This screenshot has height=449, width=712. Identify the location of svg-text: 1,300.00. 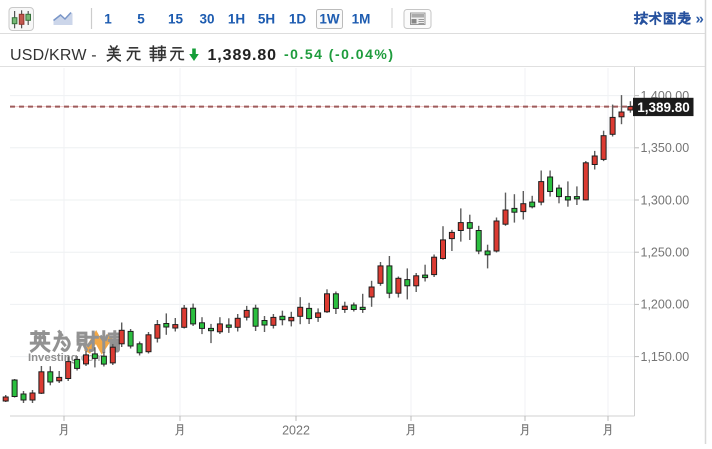
(665, 200).